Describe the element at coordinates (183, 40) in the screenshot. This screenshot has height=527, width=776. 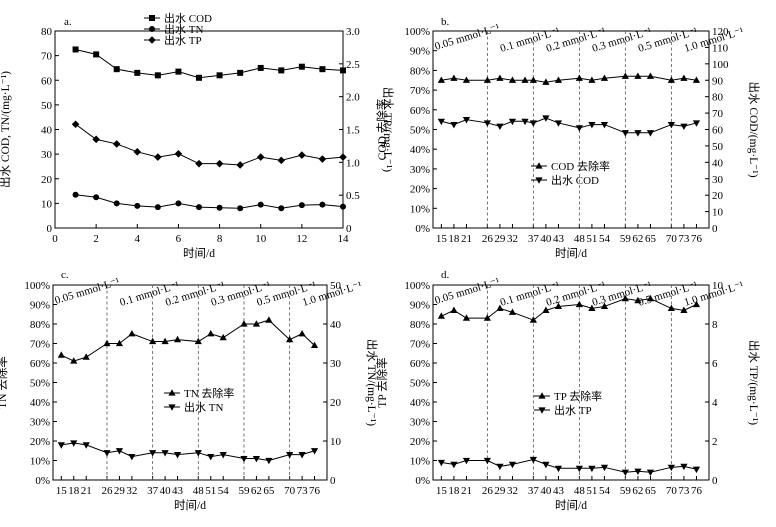
I see `legend-label: 出水 TP` at that location.